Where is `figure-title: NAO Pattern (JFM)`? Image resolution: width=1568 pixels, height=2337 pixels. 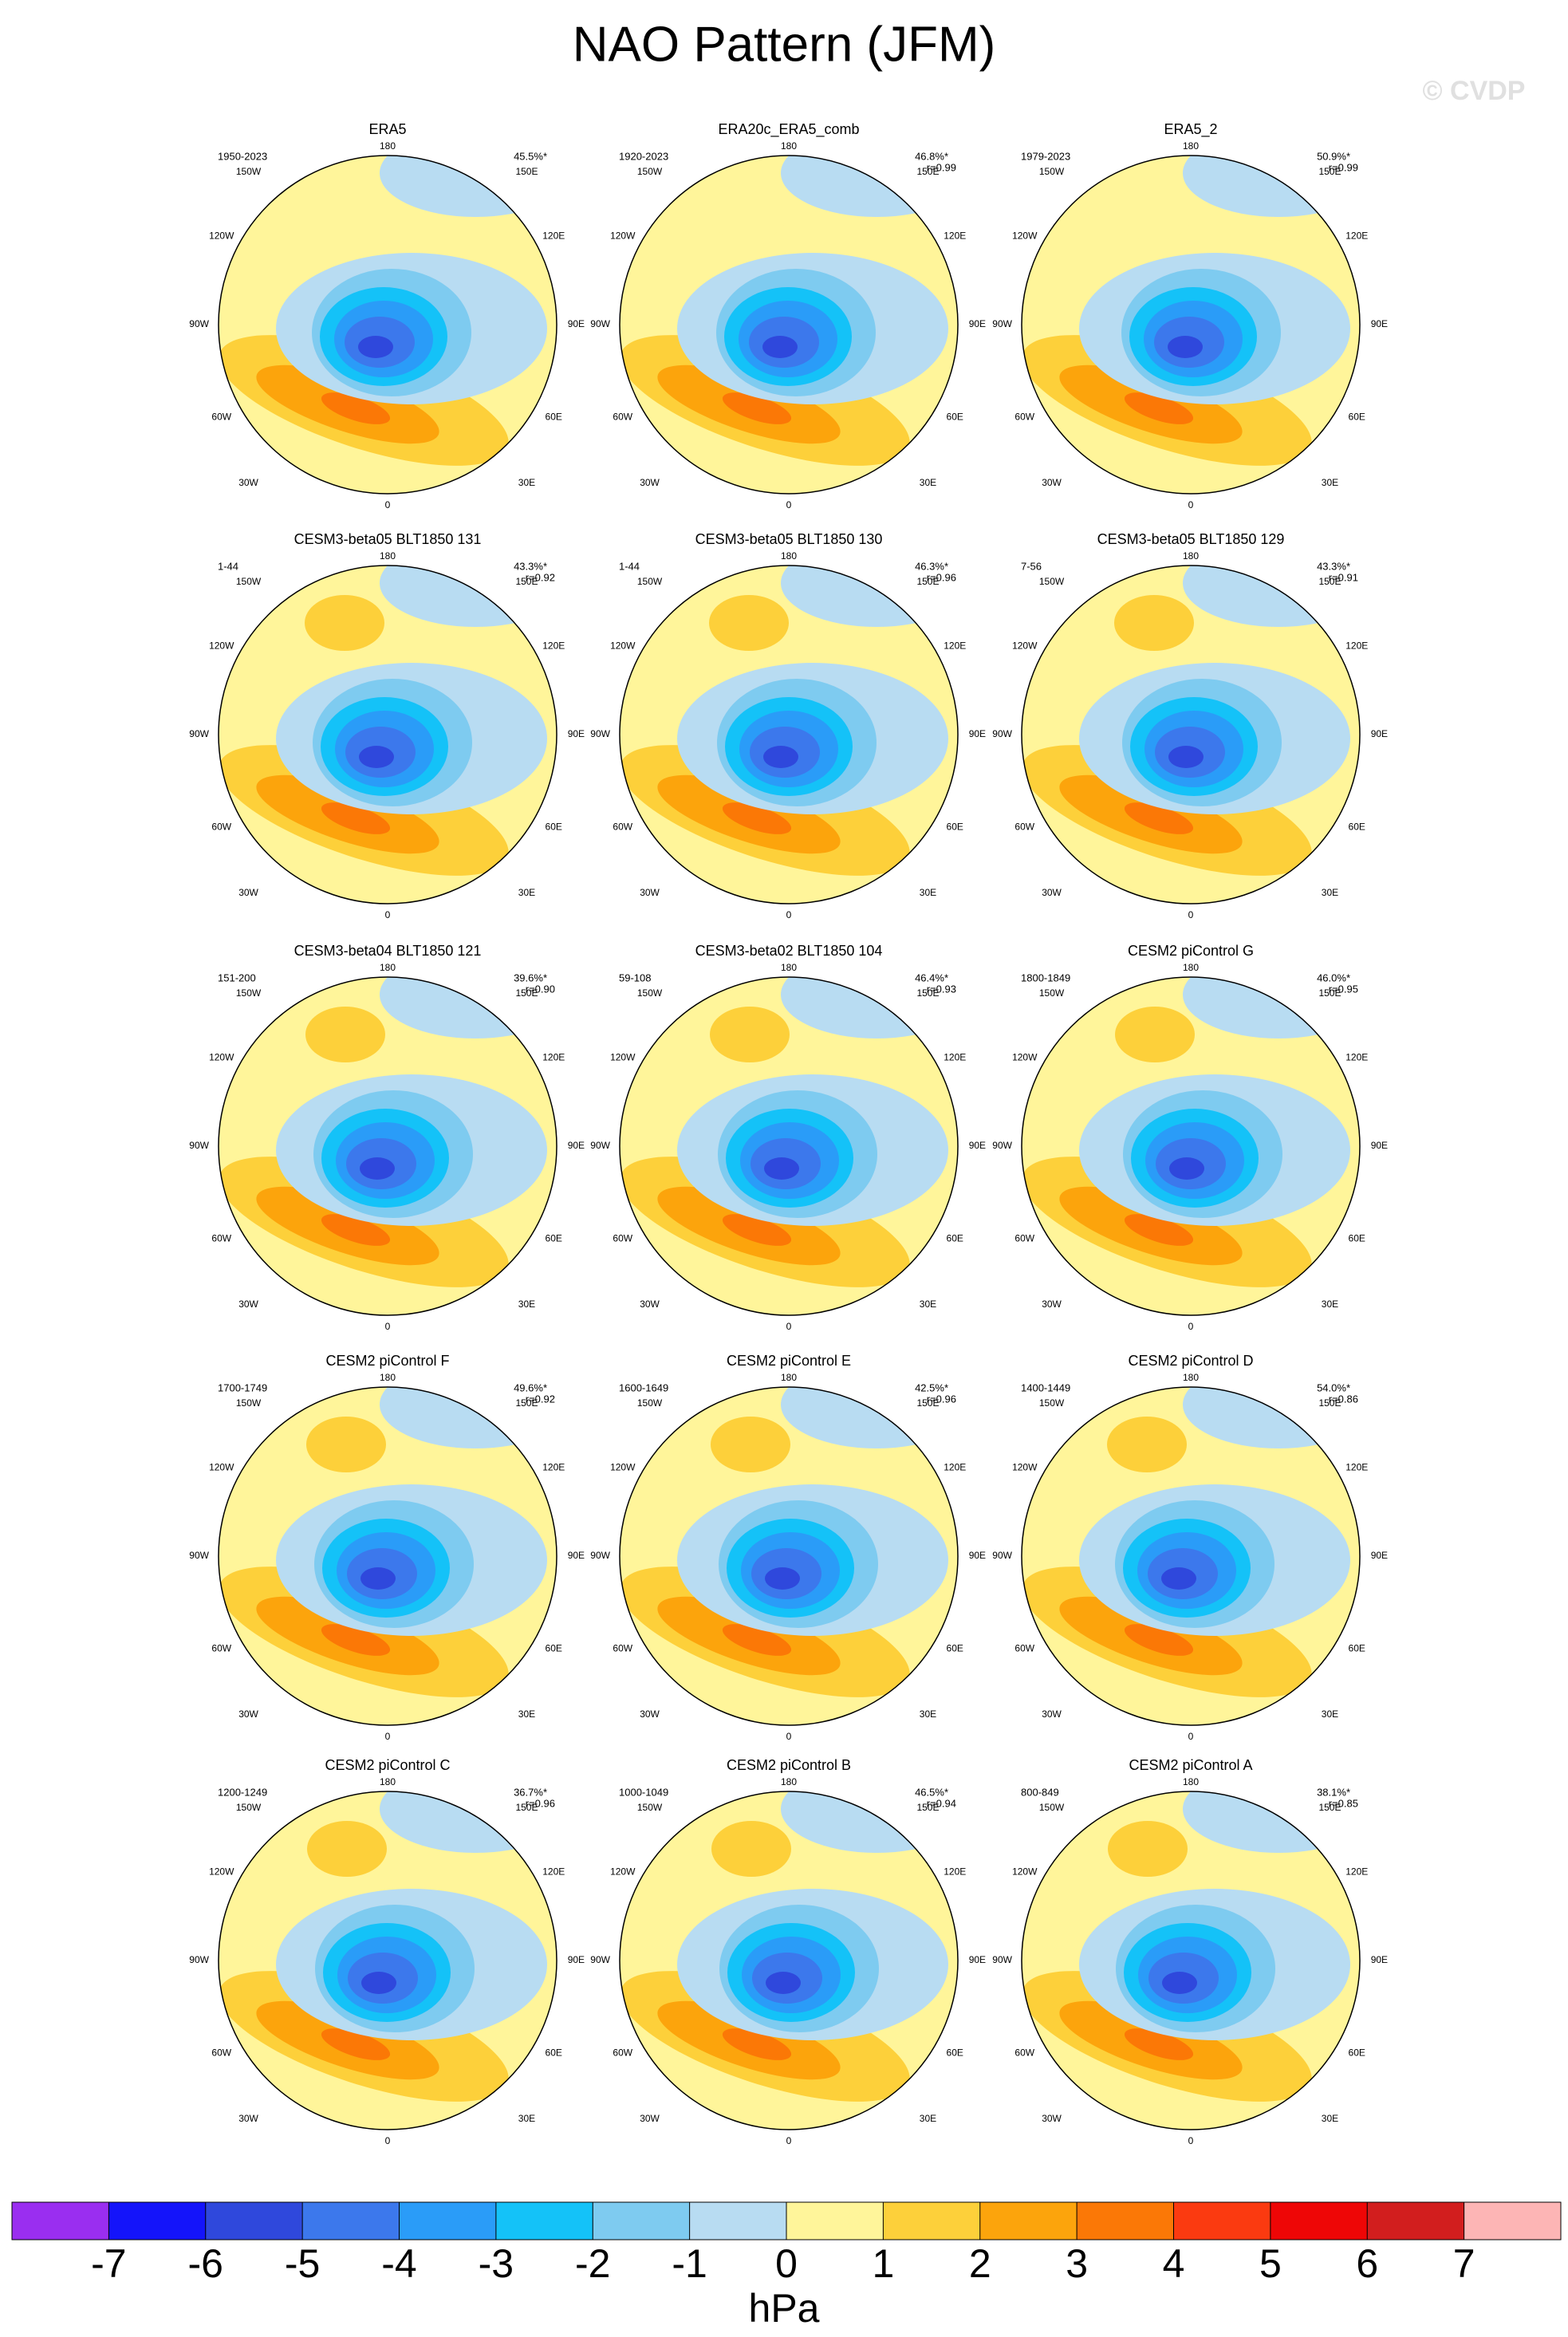
figure-title: NAO Pattern (JFM) is located at coordinates (784, 45).